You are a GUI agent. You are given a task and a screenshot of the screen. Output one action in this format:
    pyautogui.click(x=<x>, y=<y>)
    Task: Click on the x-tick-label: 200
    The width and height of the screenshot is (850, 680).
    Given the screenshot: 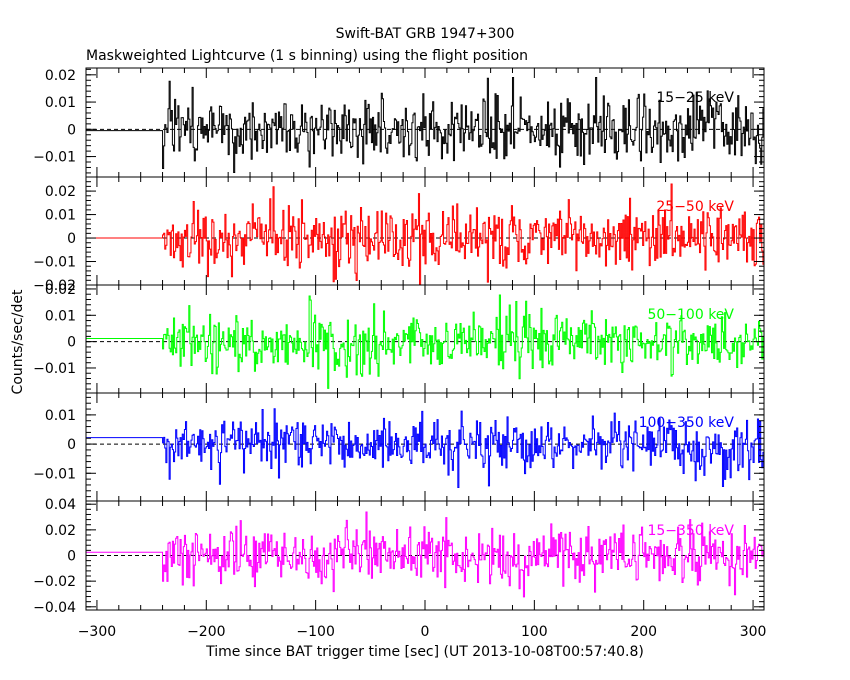 What is the action you would take?
    pyautogui.click(x=643, y=632)
    